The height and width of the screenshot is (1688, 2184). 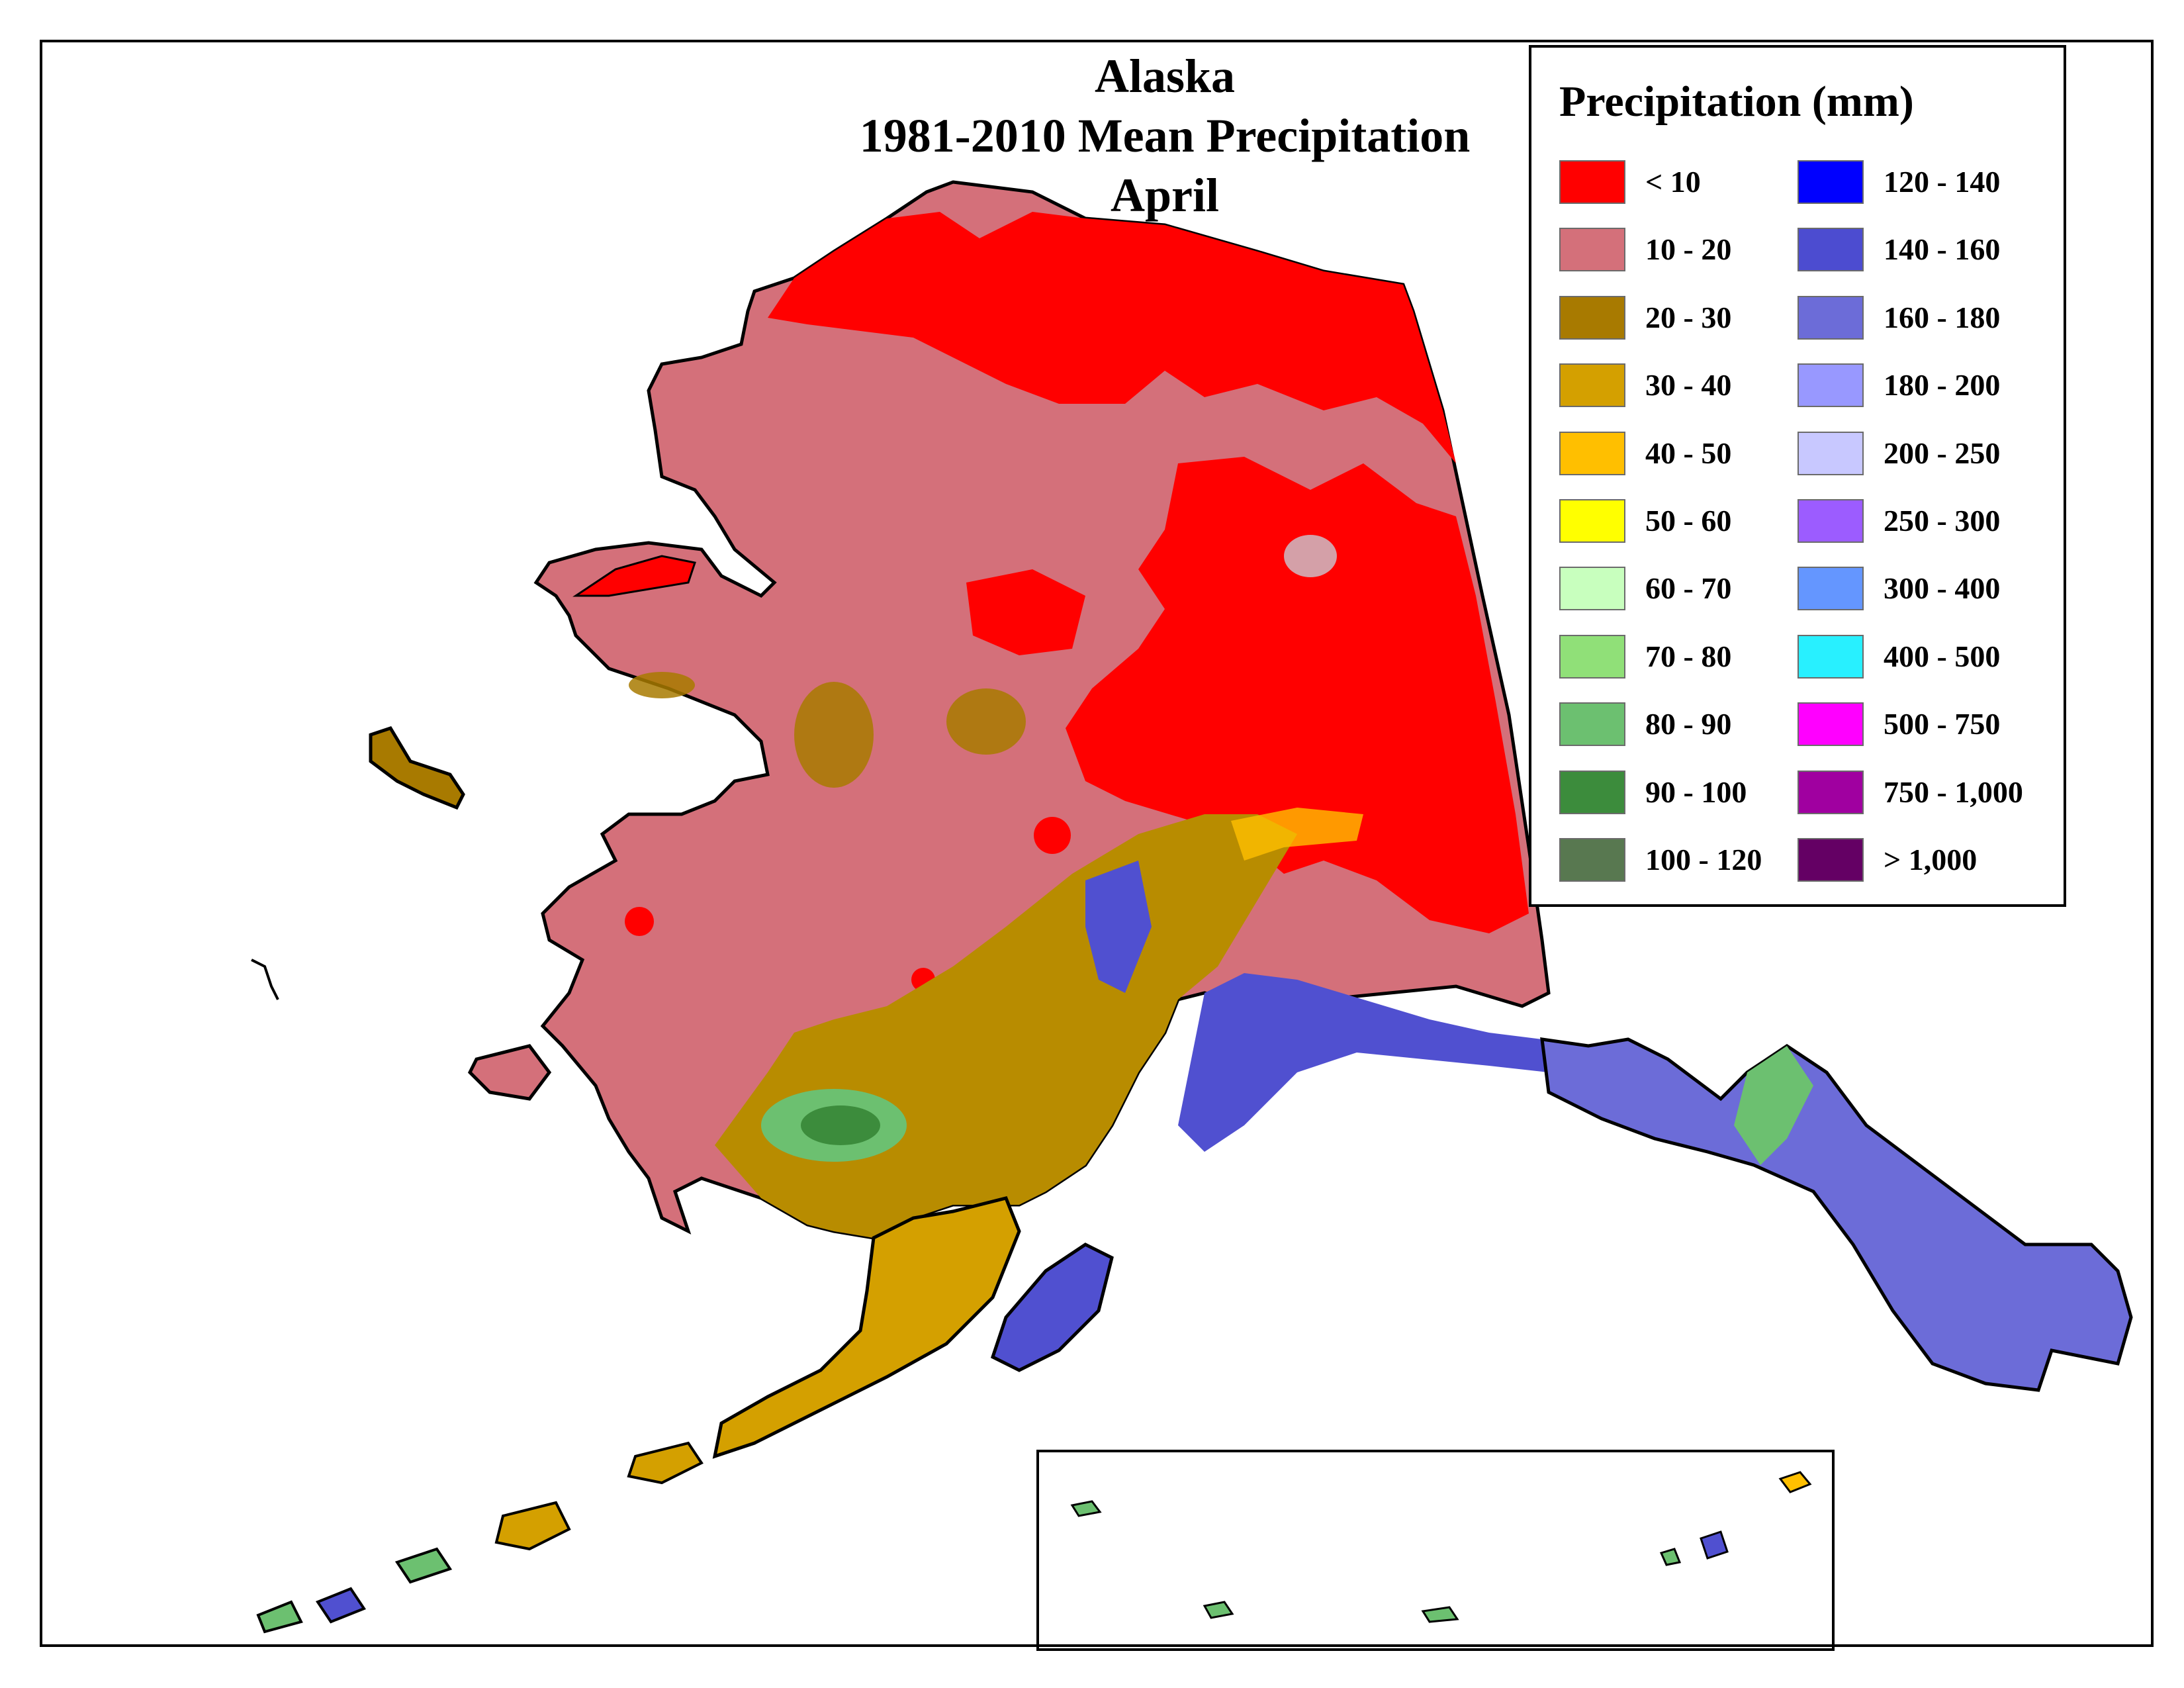 What do you see at coordinates (1025, 612) in the screenshot?
I see `region-lt10-patch` at bounding box center [1025, 612].